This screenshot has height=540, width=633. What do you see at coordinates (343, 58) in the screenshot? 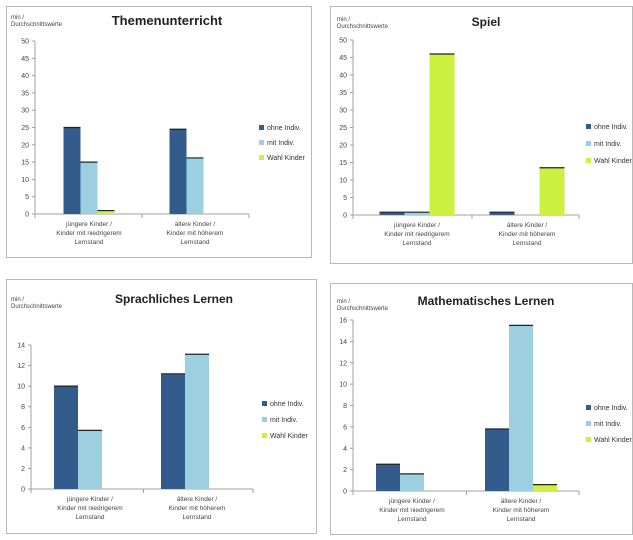
I see `y-tick-label: 45` at bounding box center [343, 58].